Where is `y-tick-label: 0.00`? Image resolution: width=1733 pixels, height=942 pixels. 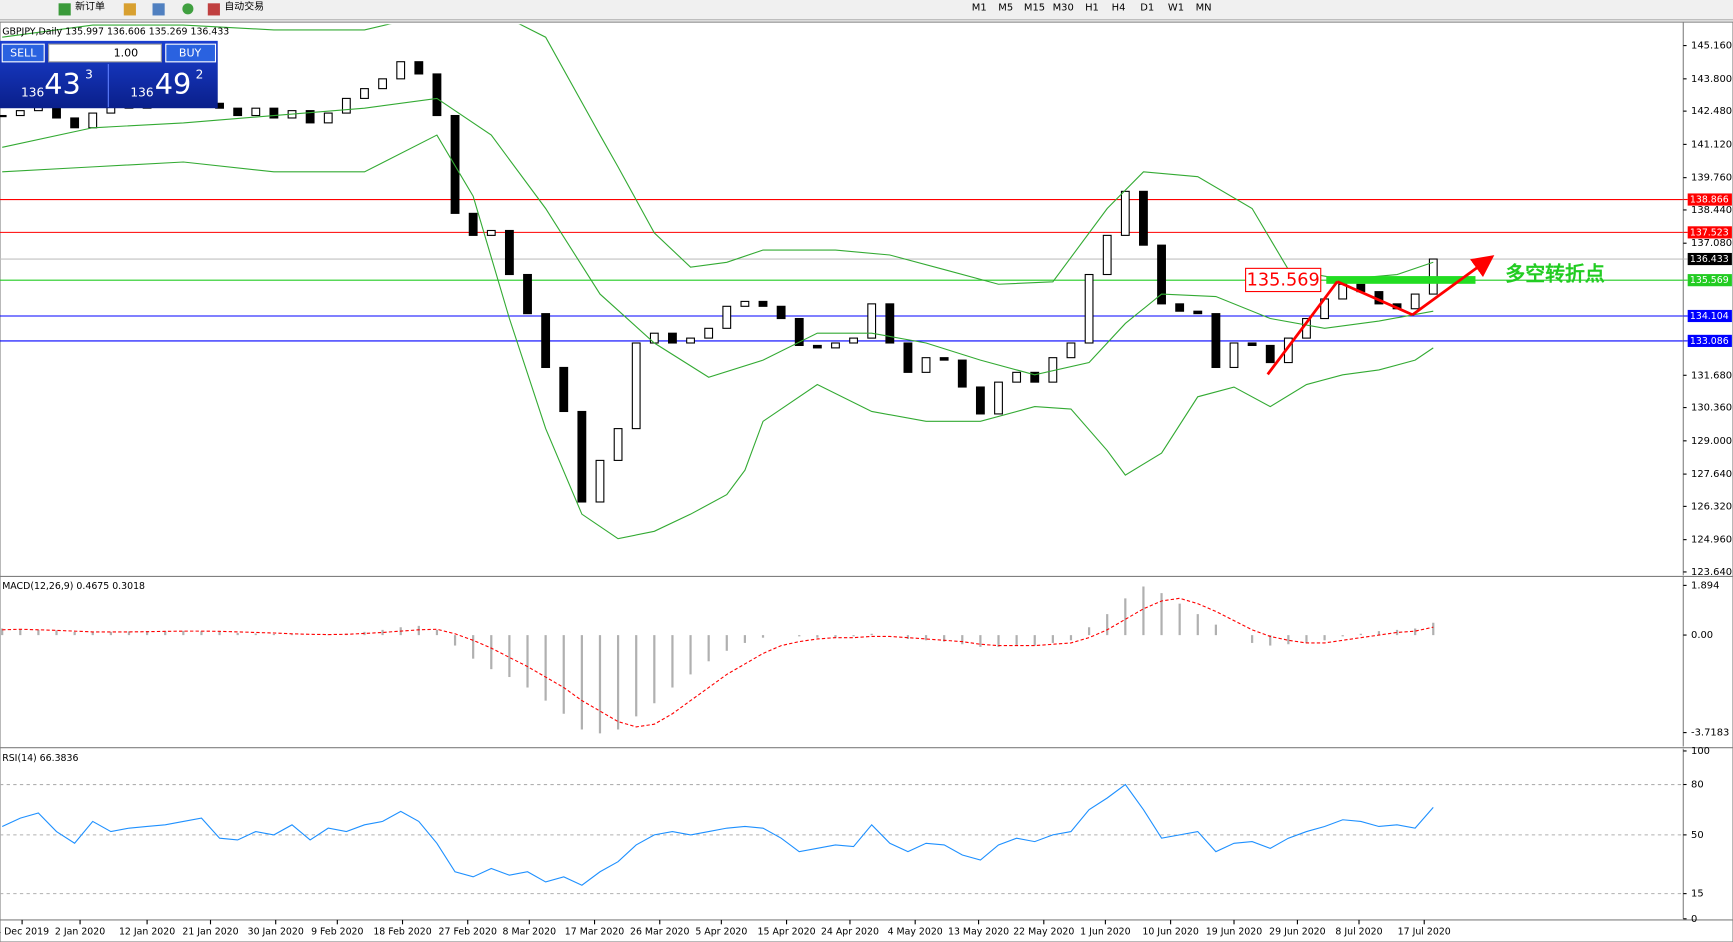 y-tick-label: 0.00 is located at coordinates (1702, 635).